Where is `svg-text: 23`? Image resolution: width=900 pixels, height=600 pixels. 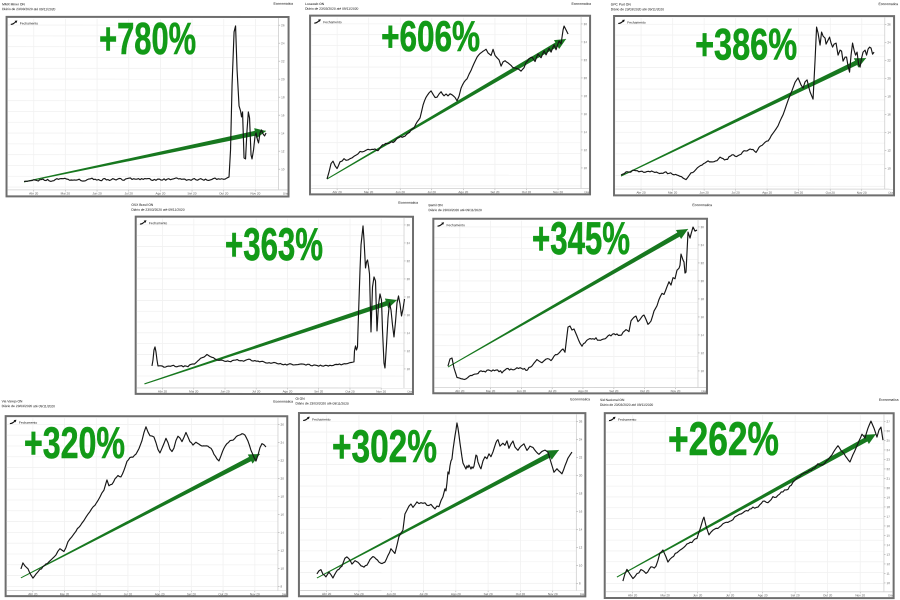
svg-text: 23 is located at coordinates (889, 460).